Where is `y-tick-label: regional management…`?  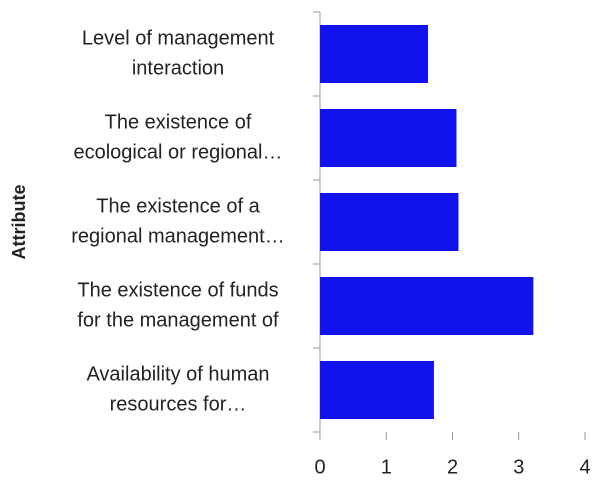 y-tick-label: regional management… is located at coordinates (177, 236).